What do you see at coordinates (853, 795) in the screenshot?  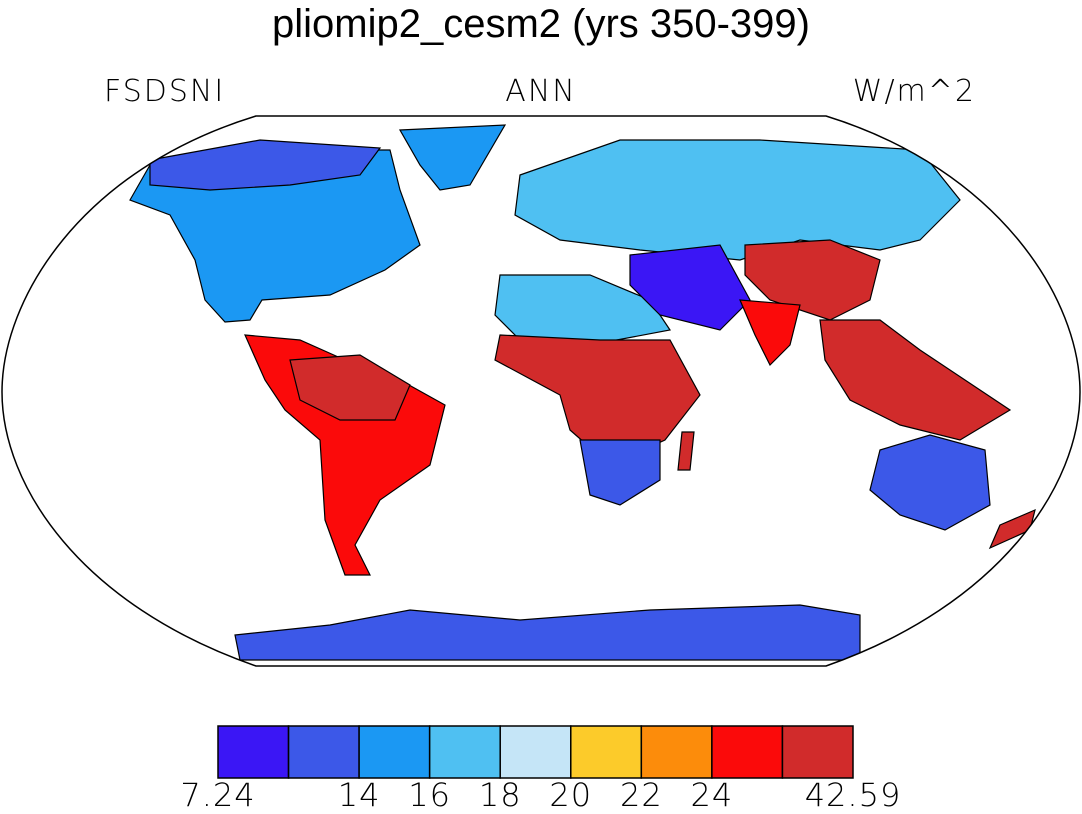 I see `colorbar-tick-label: 42.59` at bounding box center [853, 795].